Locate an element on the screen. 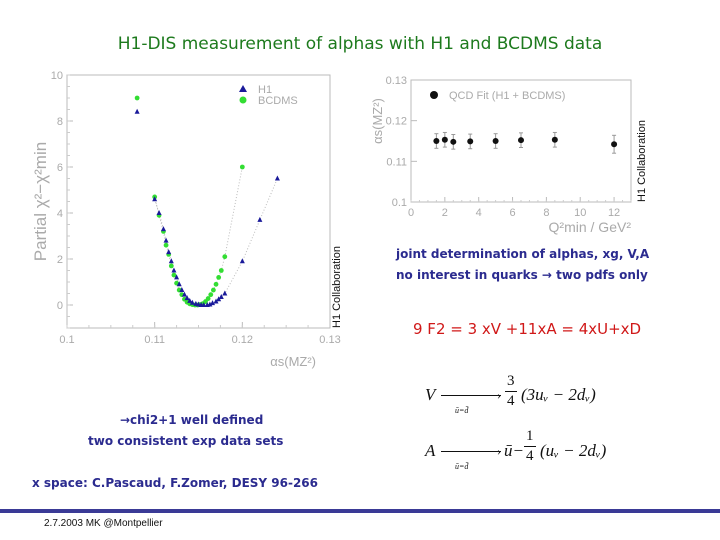 The height and width of the screenshot is (540, 720). footer-divider is located at coordinates (360, 511).